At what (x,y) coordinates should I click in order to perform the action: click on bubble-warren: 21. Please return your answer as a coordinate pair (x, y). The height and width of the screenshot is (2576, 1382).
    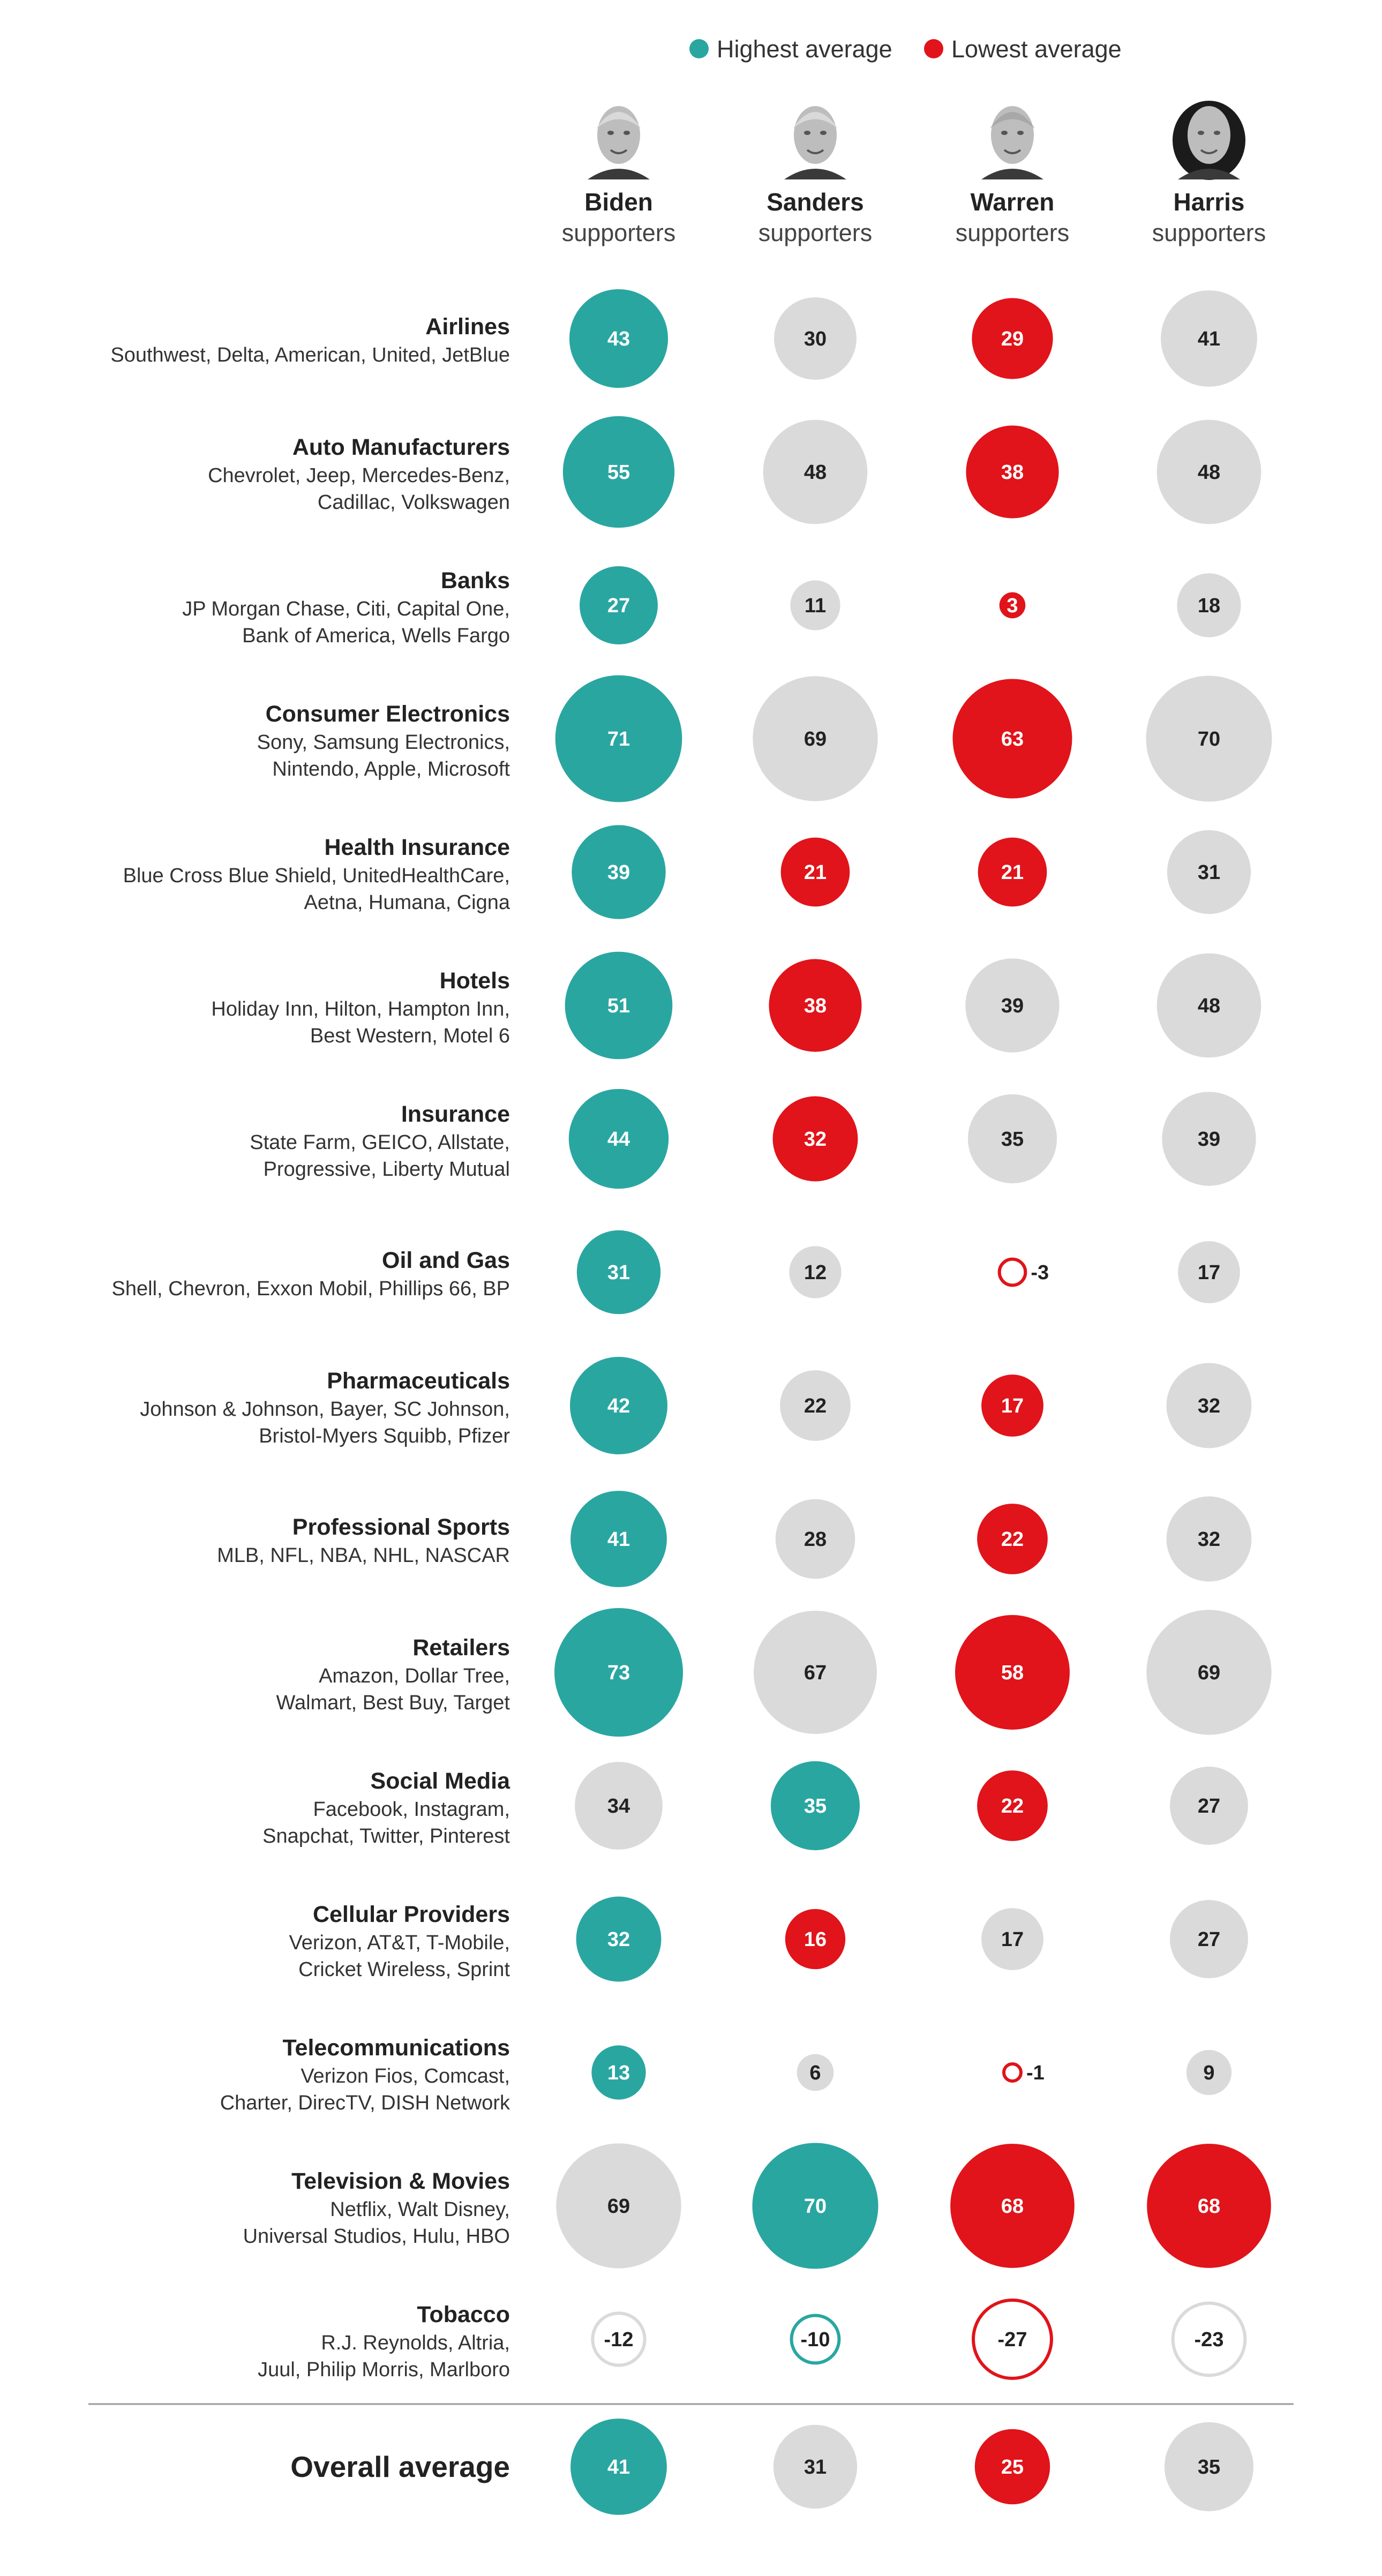
    Looking at the image, I should click on (1012, 872).